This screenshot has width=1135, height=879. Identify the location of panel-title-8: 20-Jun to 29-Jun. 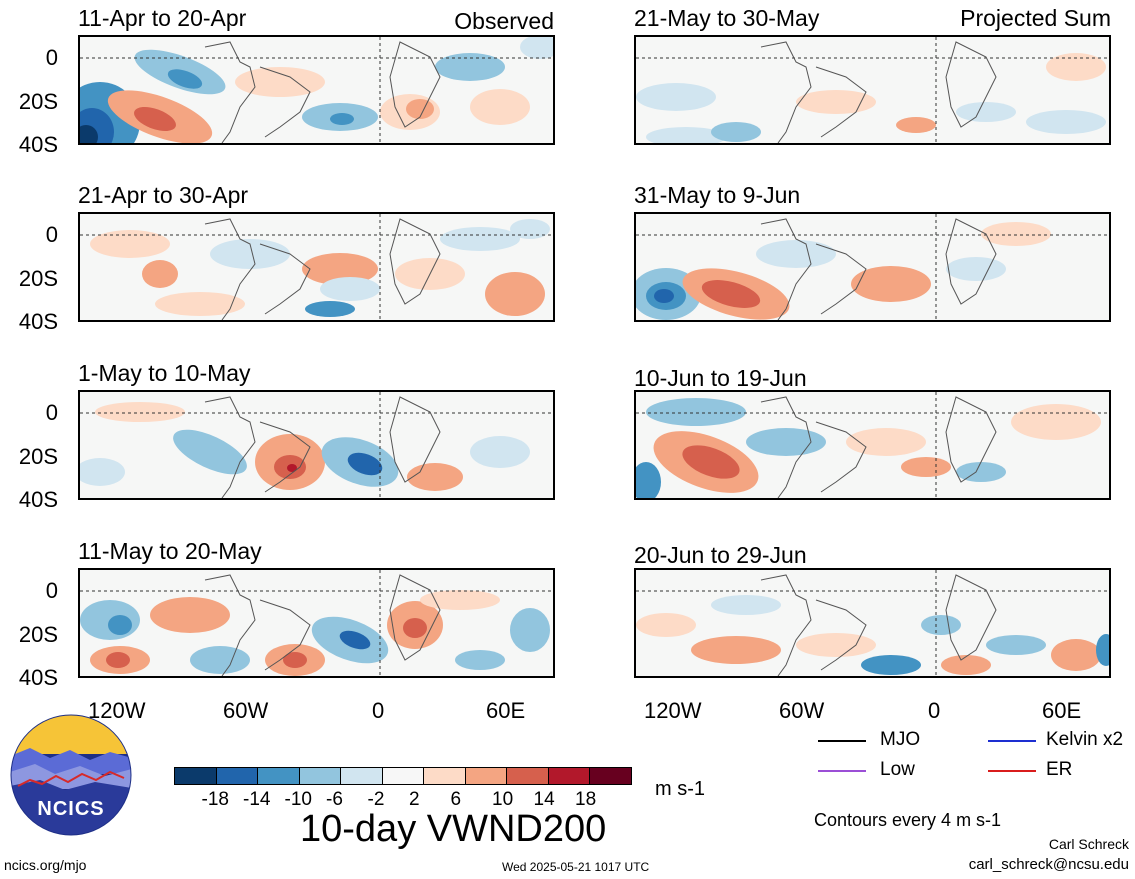
(720, 555).